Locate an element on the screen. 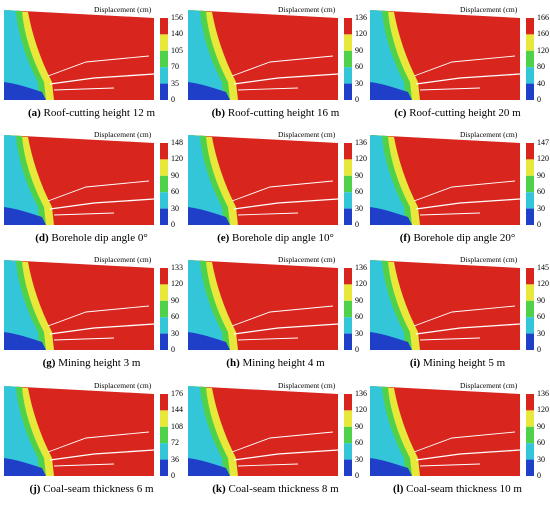 This screenshot has width=550, height=506. panel-caption: (l) Coal-seam thickness 10 m is located at coordinates (457, 489).